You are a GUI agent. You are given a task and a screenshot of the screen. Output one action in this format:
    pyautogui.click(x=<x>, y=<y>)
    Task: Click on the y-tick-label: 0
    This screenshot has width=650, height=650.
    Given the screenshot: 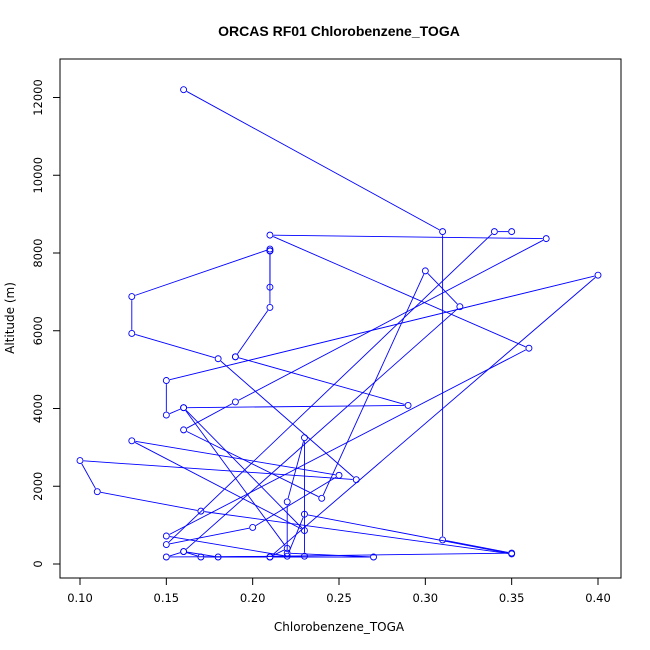 What is the action you would take?
    pyautogui.click(x=38, y=563)
    